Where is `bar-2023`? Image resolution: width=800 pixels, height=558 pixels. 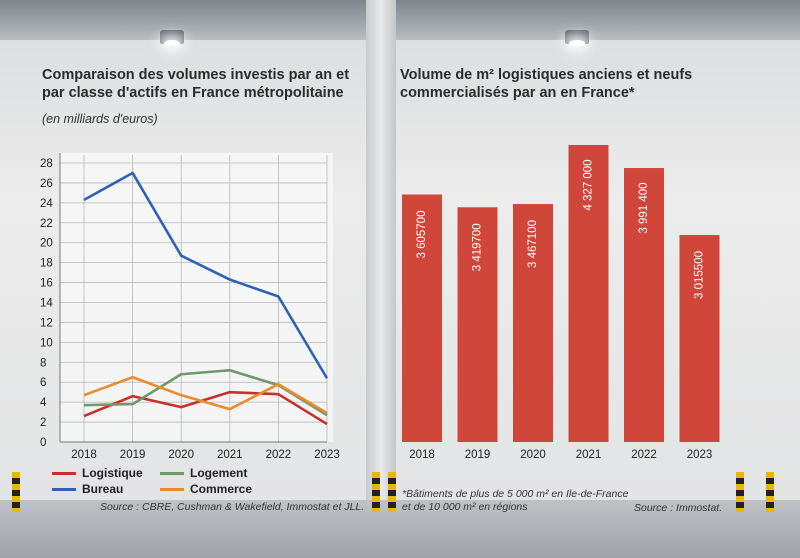 bar-2023 is located at coordinates (699, 338).